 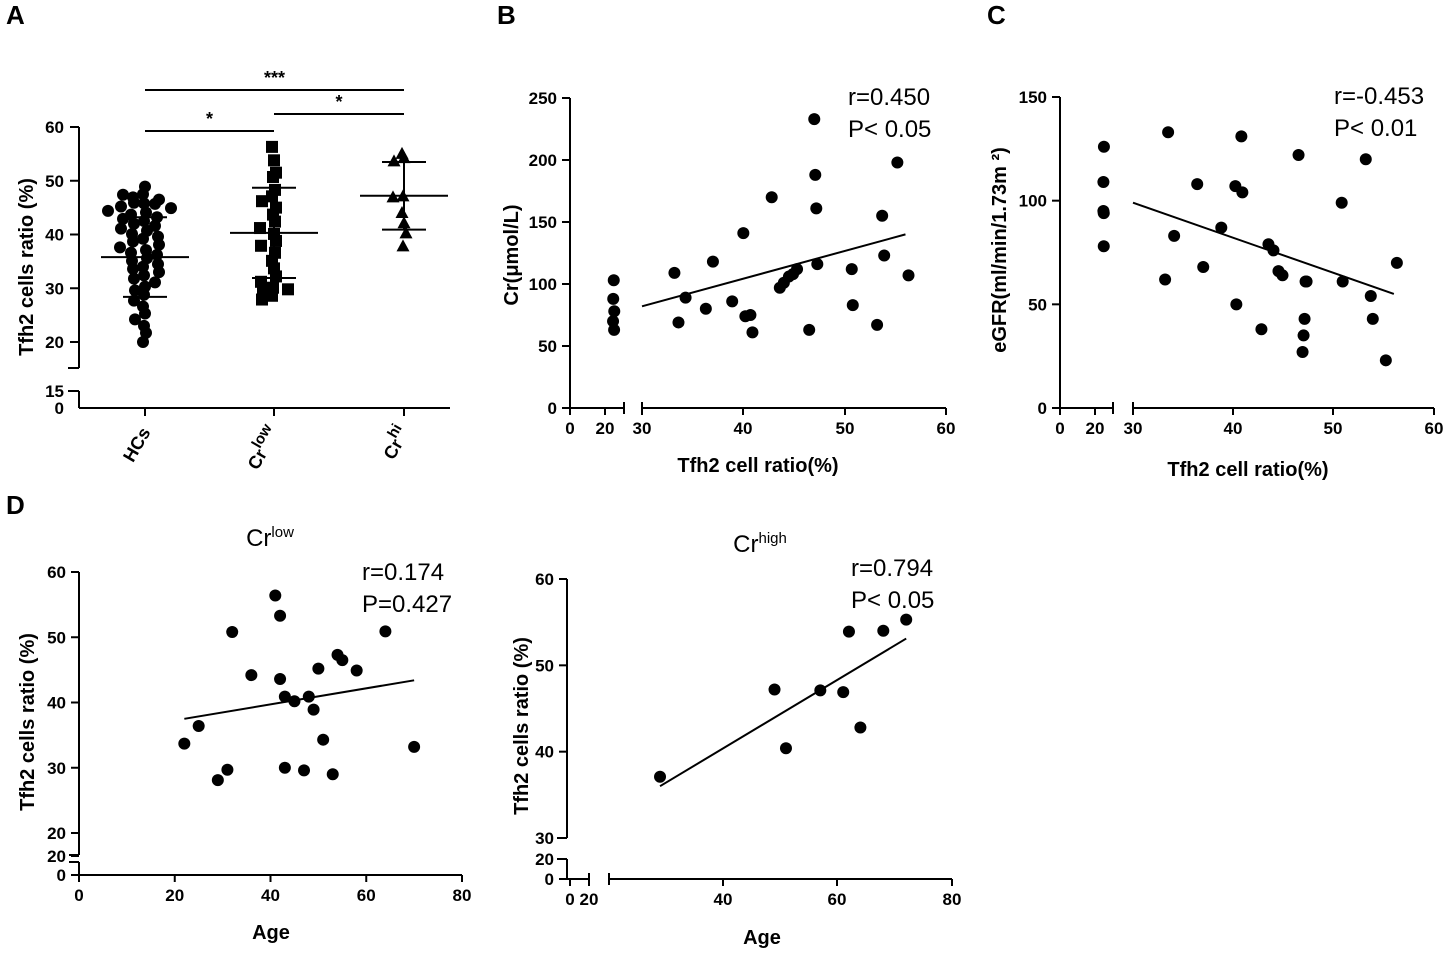 What do you see at coordinates (1033, 97) in the screenshot?
I see `y-tick-label: 150` at bounding box center [1033, 97].